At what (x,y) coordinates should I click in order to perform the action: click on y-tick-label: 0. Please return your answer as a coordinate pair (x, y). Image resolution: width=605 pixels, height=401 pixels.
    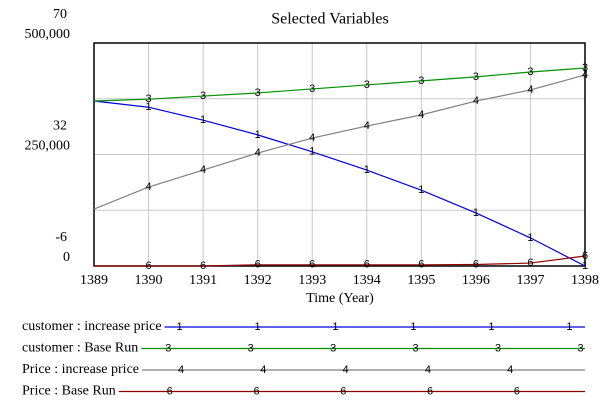
    Looking at the image, I should click on (66, 257).